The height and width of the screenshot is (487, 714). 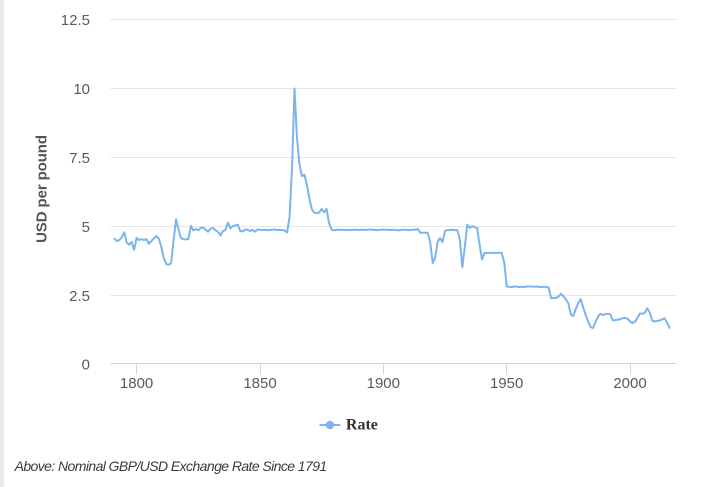 What do you see at coordinates (506, 383) in the screenshot?
I see `svg-text: 1950` at bounding box center [506, 383].